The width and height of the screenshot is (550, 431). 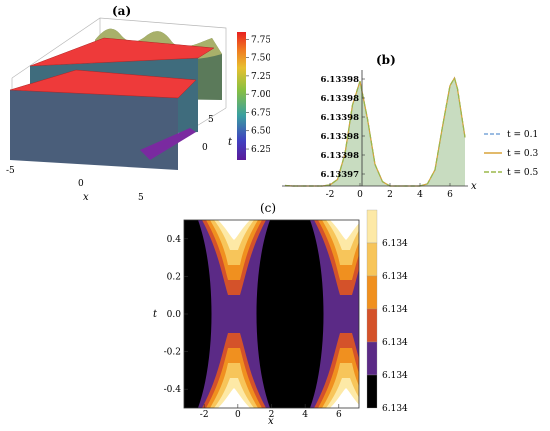 I want to click on panel-c-label: (c), so click(x=268, y=208).